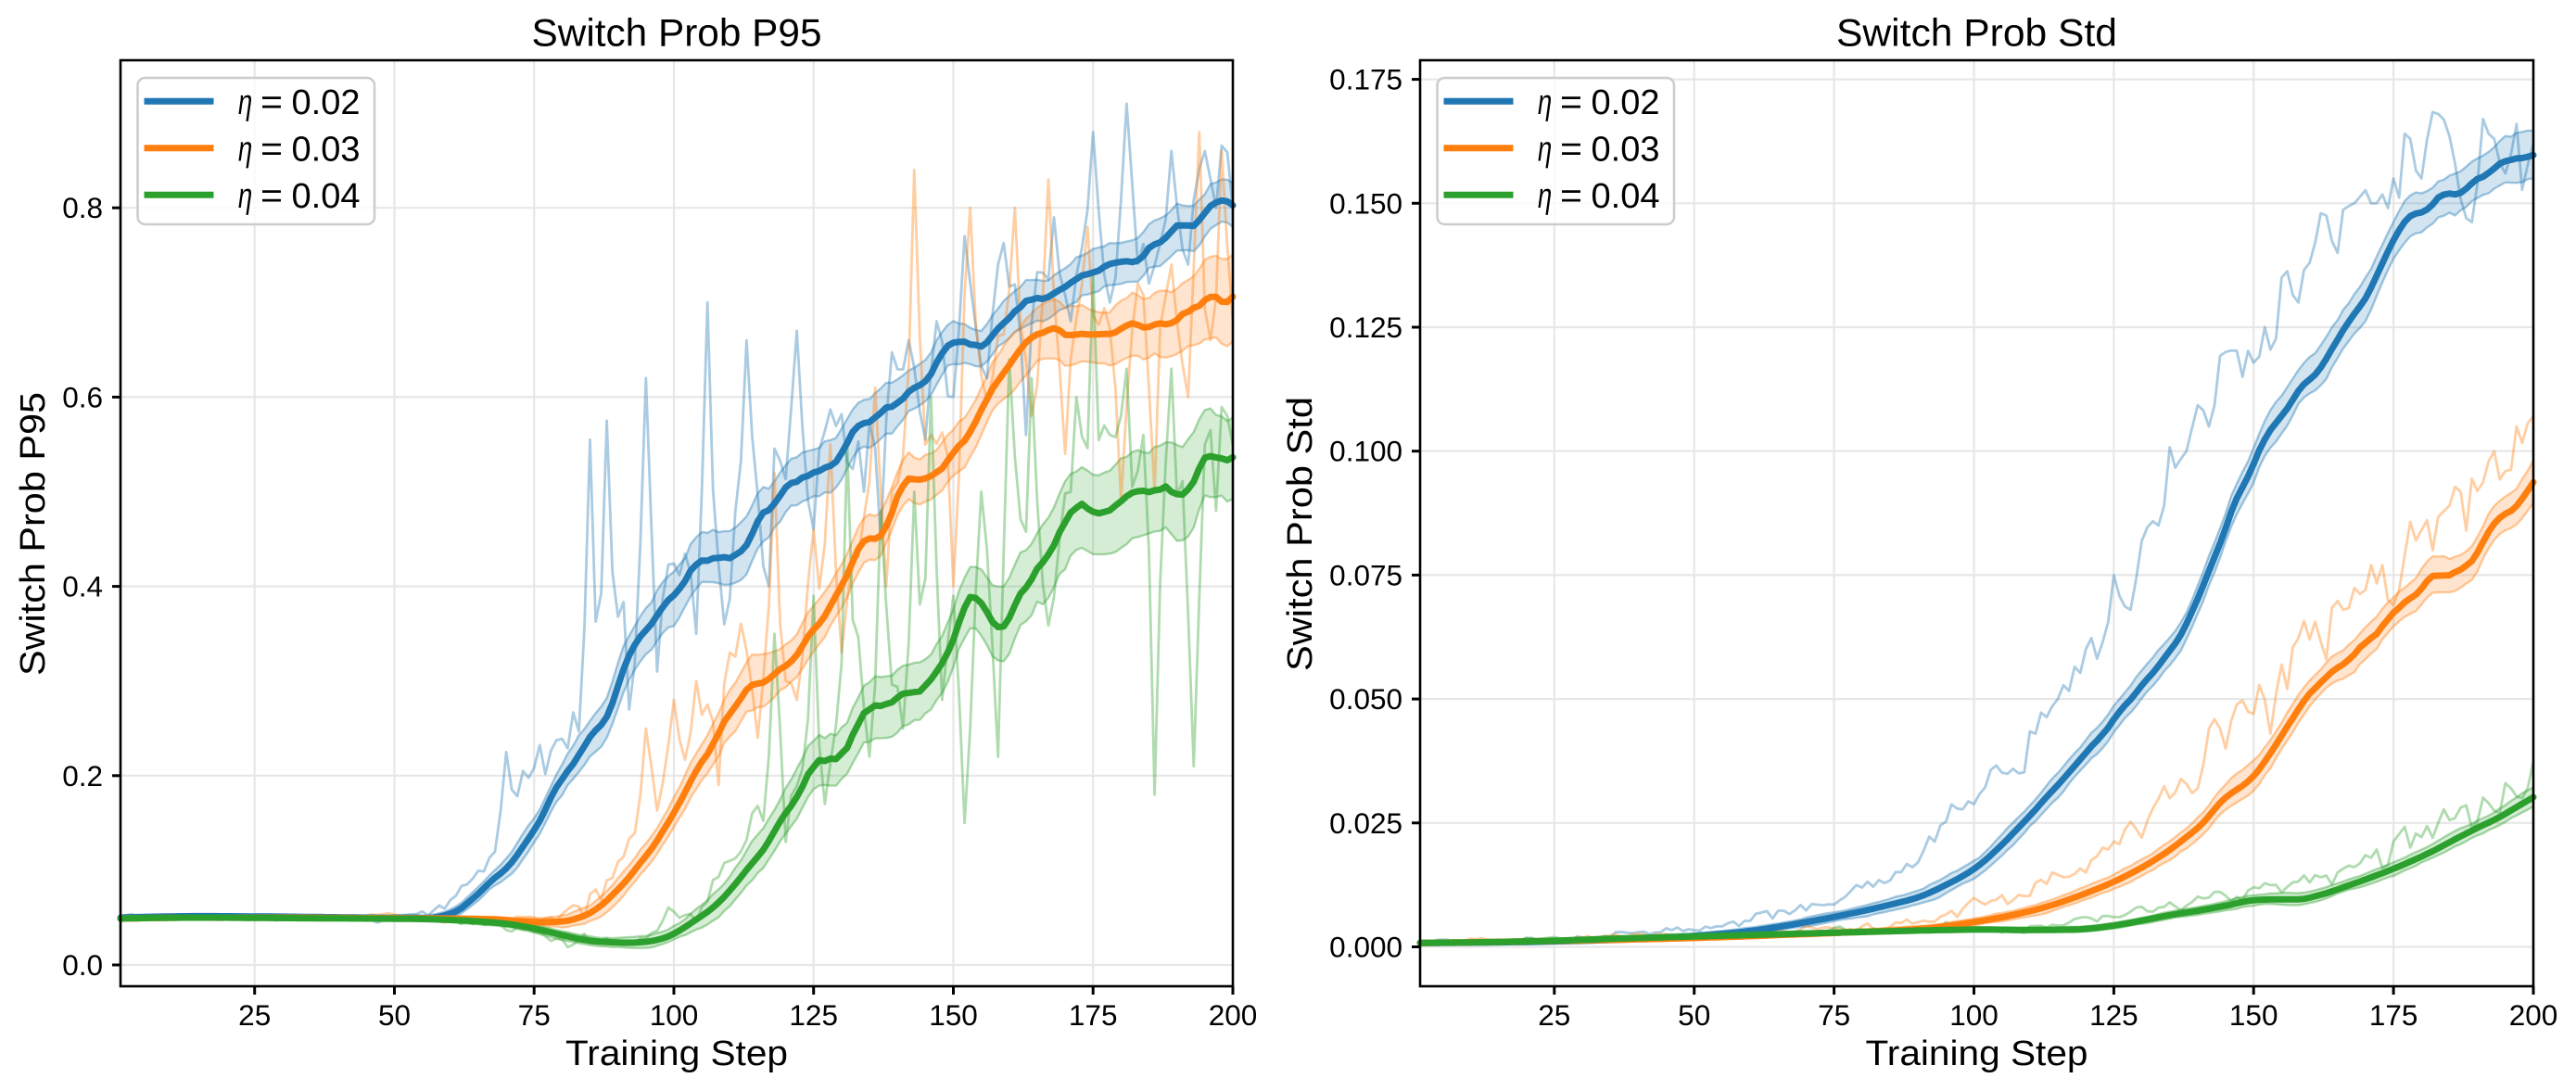 The image size is (2576, 1091). Describe the element at coordinates (1365, 80) in the screenshot. I see `svg-text: 0.175` at that location.